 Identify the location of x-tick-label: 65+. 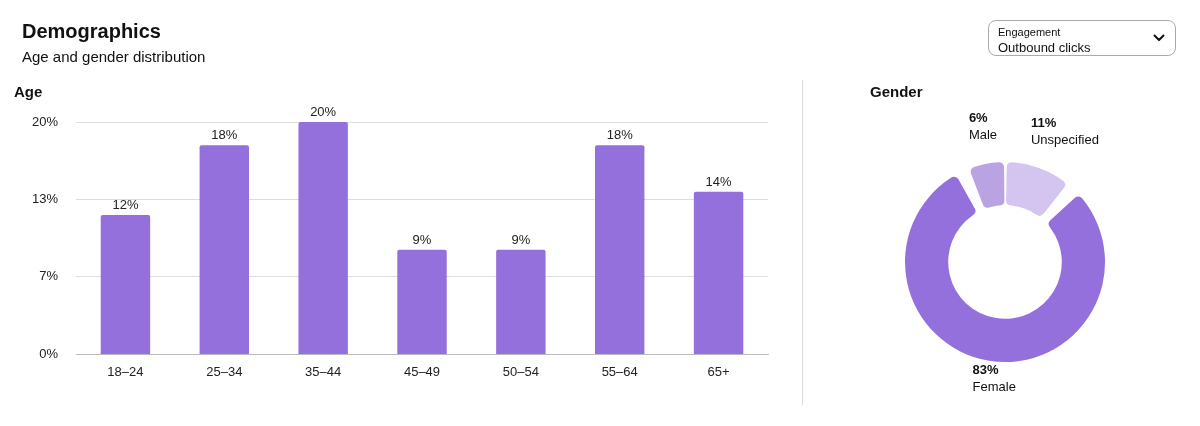
(718, 371).